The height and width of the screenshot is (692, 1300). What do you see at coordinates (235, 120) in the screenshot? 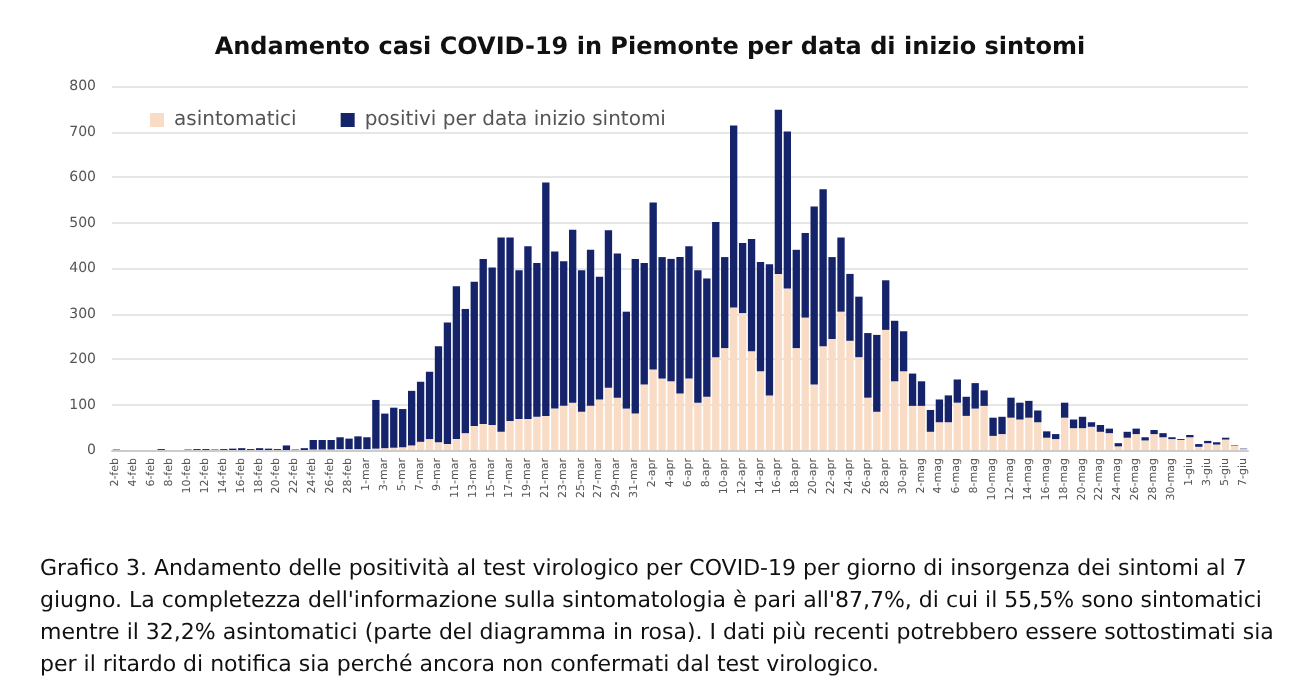
I see `legend-label: asintomatici` at bounding box center [235, 120].